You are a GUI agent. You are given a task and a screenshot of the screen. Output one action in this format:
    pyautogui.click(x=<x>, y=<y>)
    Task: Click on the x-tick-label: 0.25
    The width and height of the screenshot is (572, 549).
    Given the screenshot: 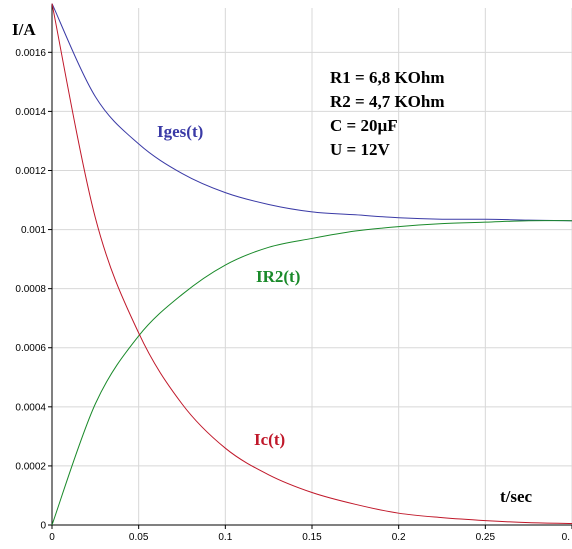 What is the action you would take?
    pyautogui.click(x=486, y=537)
    